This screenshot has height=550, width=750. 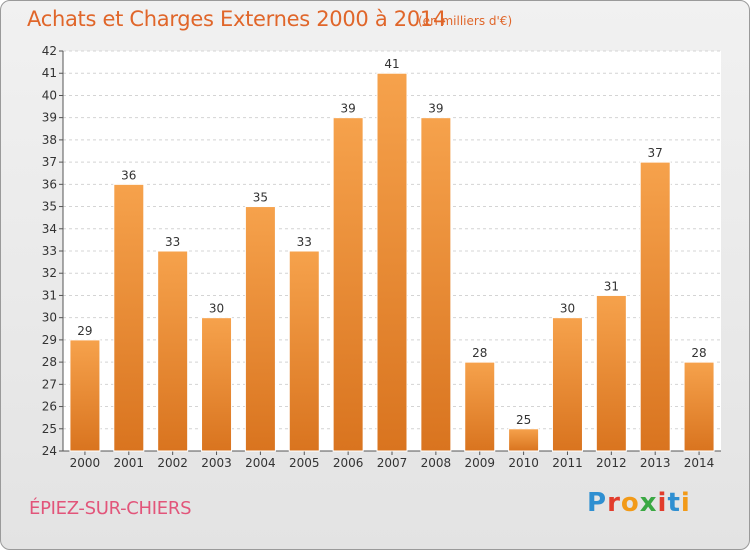 What do you see at coordinates (304, 351) in the screenshot?
I see `bar-2005` at bounding box center [304, 351].